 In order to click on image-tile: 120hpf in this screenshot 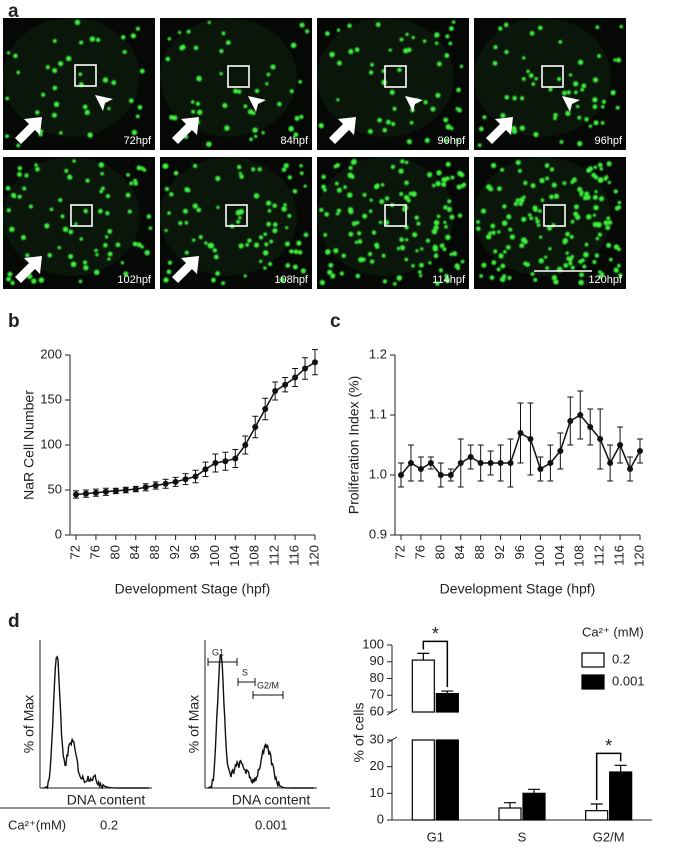, I will do `click(550, 223)`.